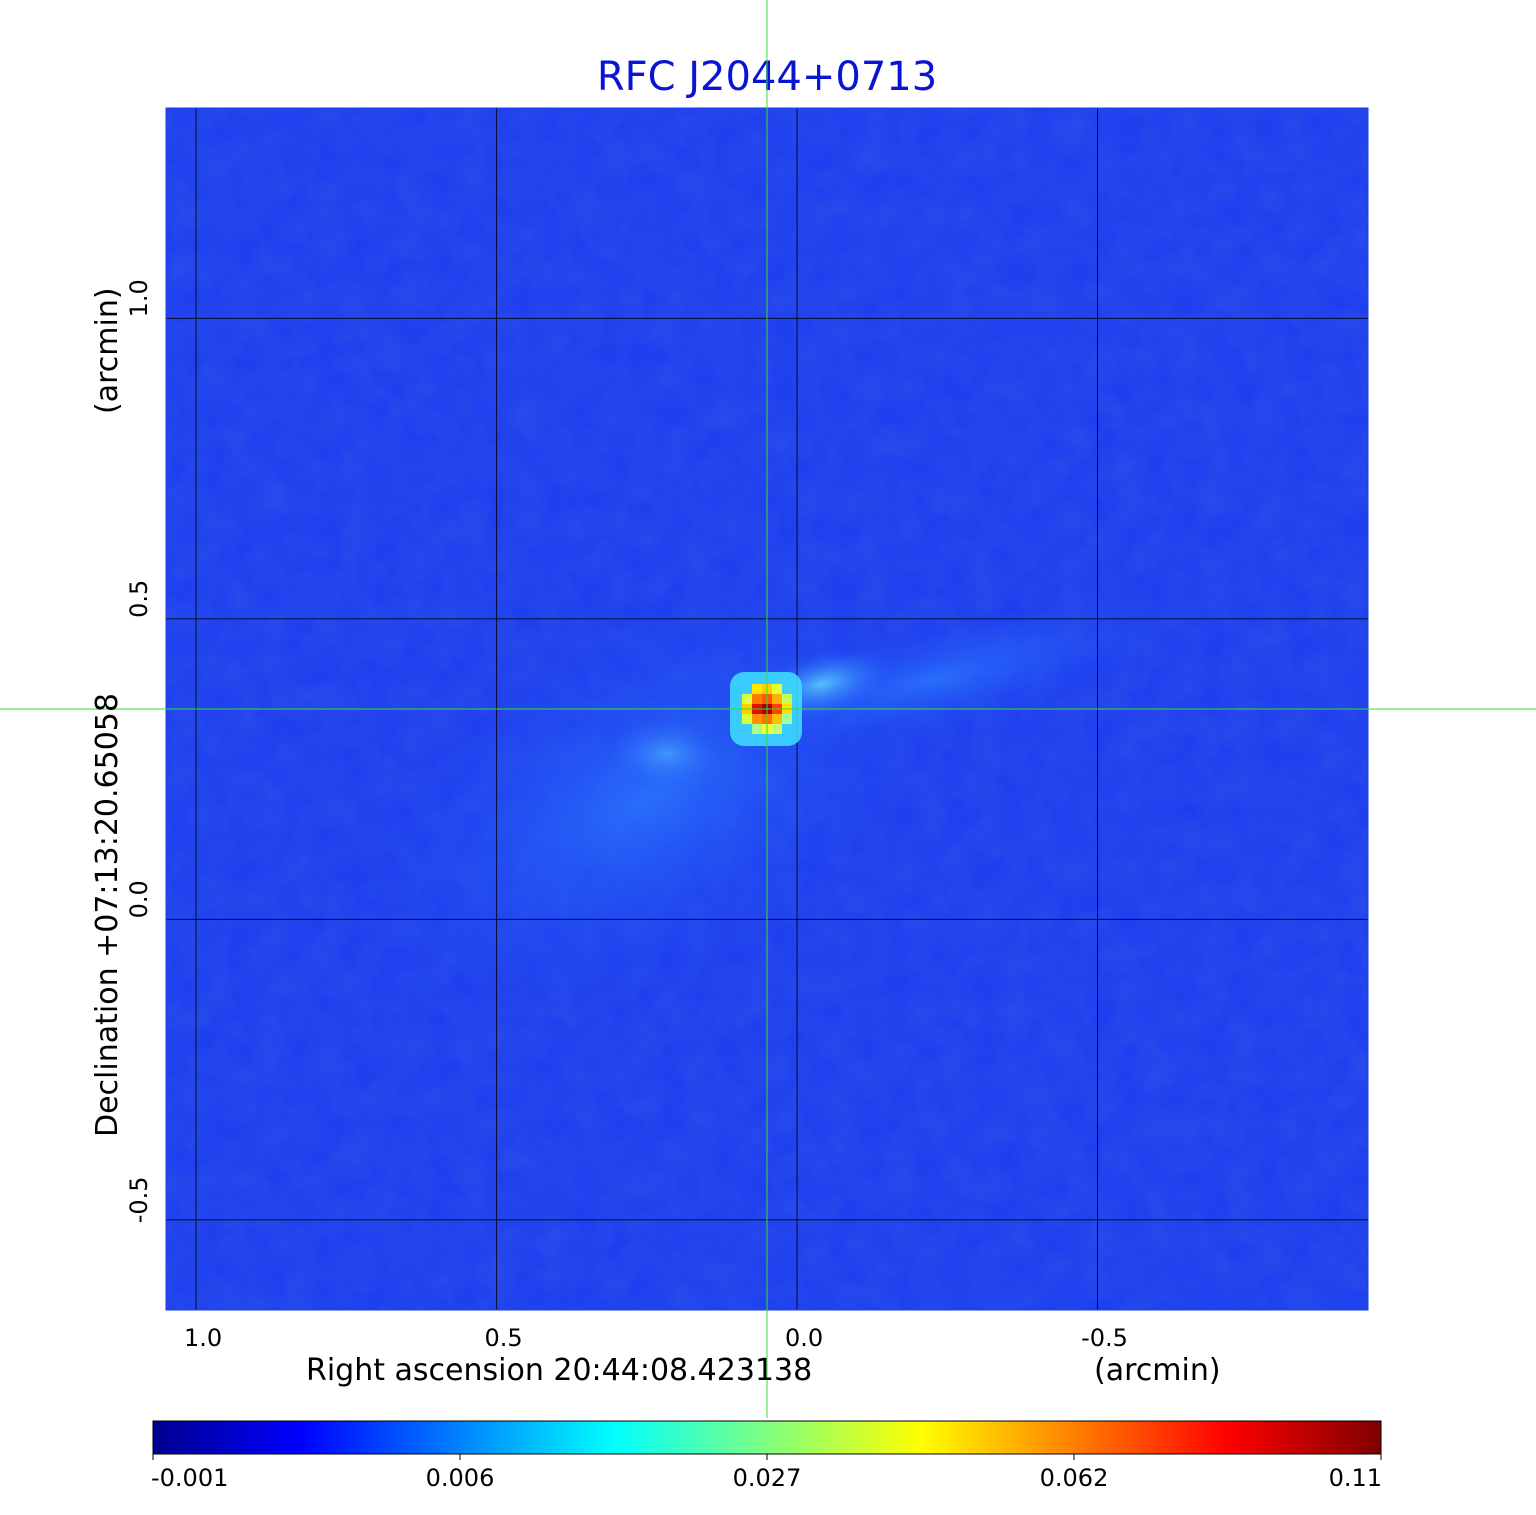 Image resolution: width=1536 pixels, height=1515 pixels. Describe the element at coordinates (139, 599) in the screenshot. I see `y-tick-label: 0.5` at that location.